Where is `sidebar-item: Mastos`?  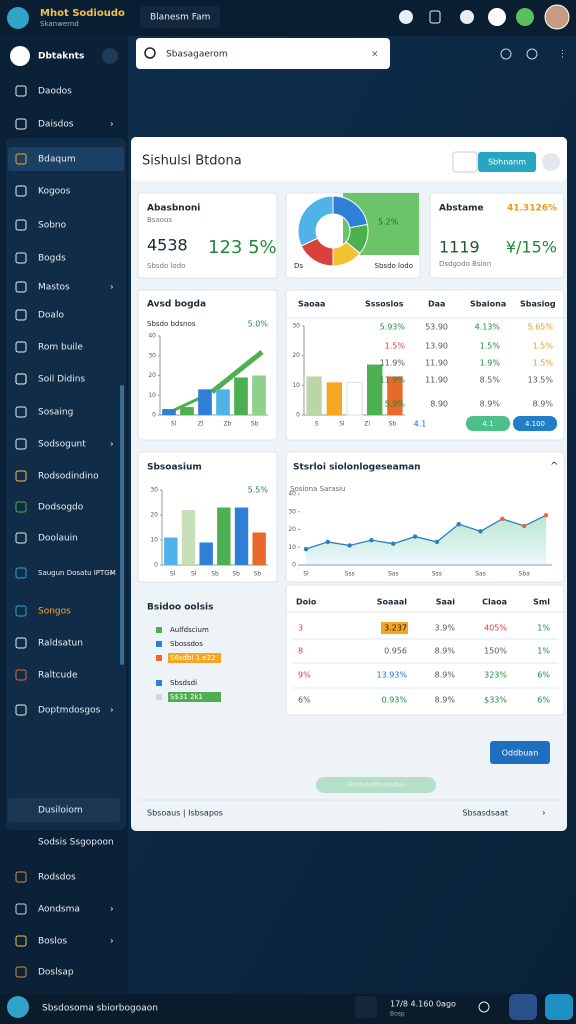 sidebar-item: Mastos is located at coordinates (54, 288).